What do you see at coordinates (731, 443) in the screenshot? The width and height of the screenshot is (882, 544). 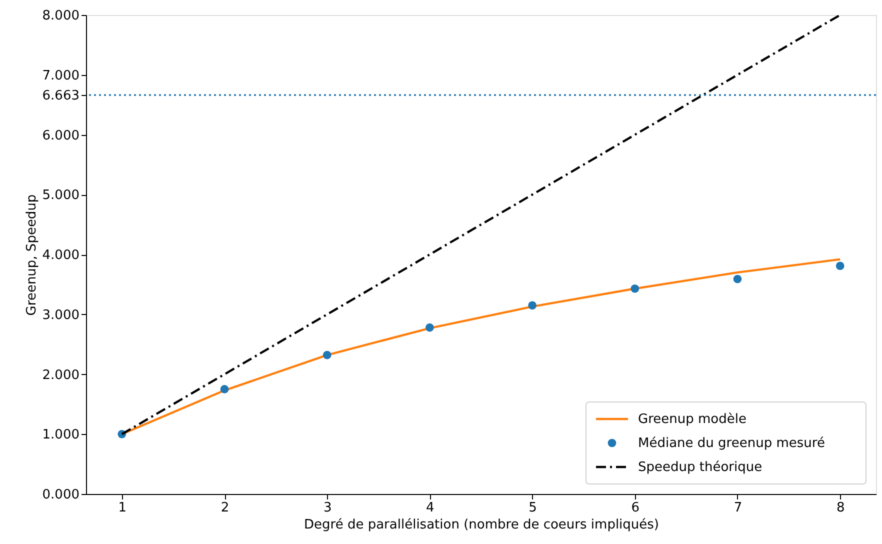 I see `legend-label: Médiane du greenup mesuré` at bounding box center [731, 443].